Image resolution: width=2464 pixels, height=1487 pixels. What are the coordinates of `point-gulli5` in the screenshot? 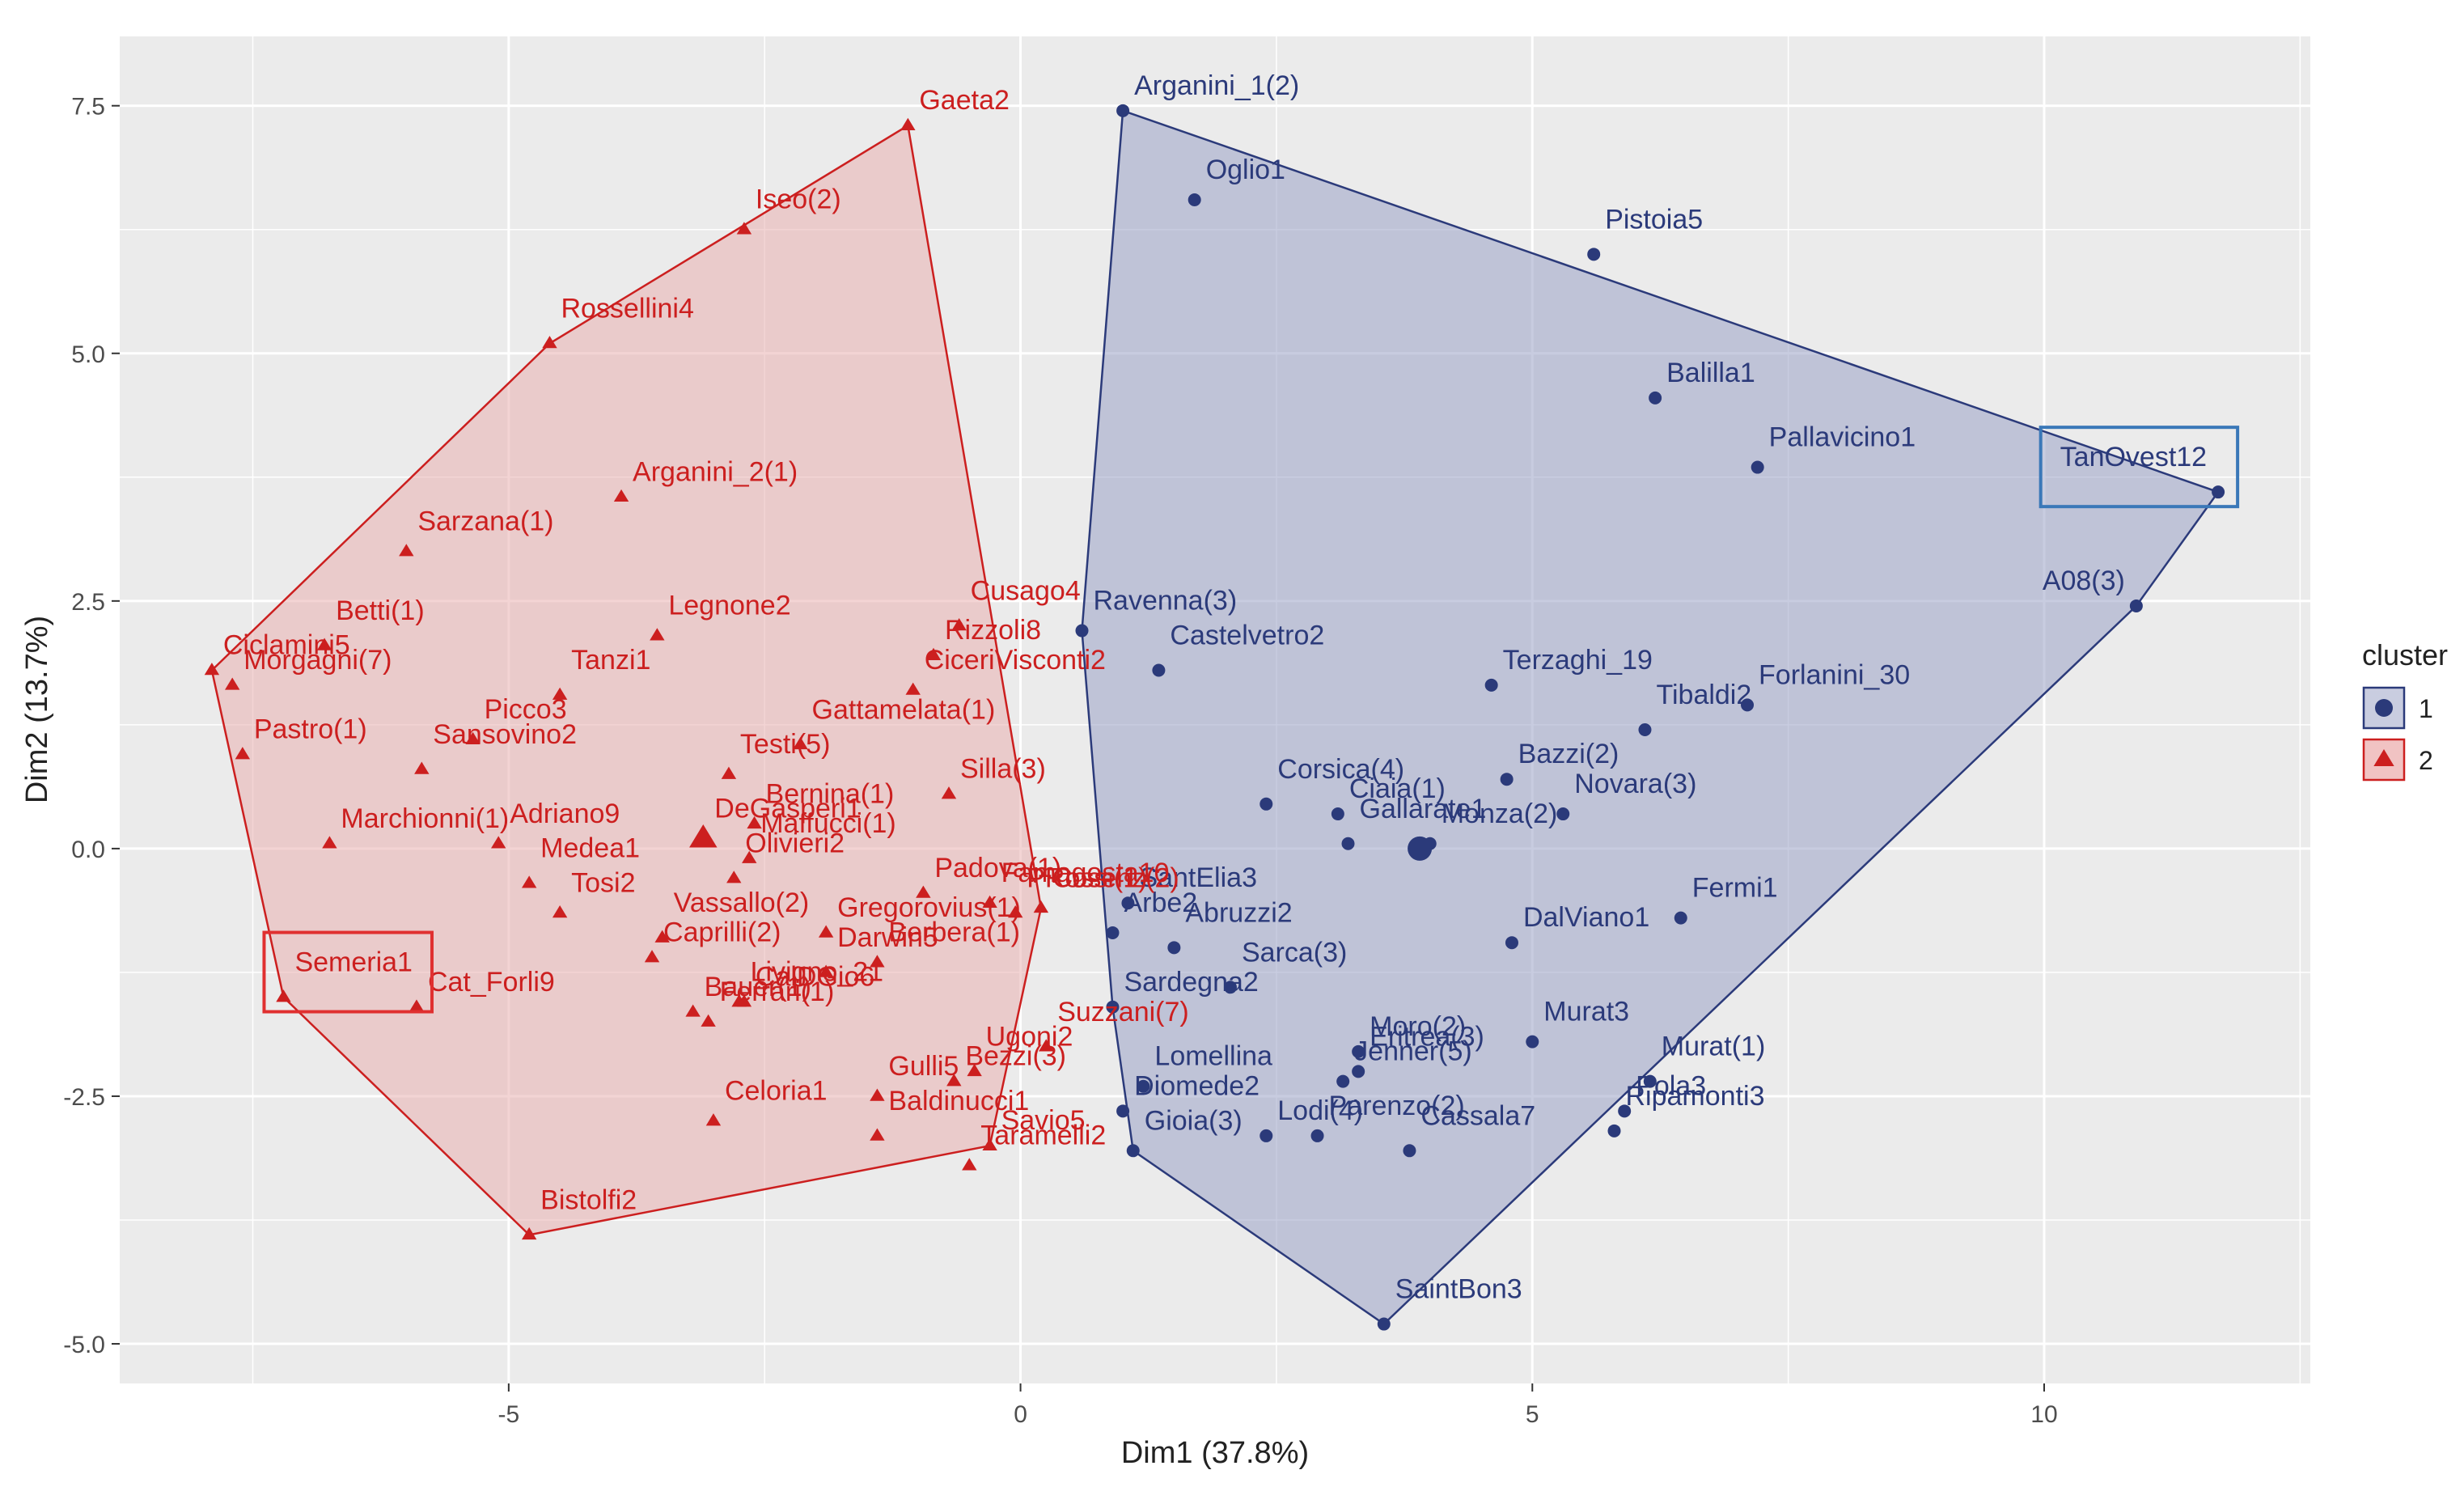 It's located at (877, 1094).